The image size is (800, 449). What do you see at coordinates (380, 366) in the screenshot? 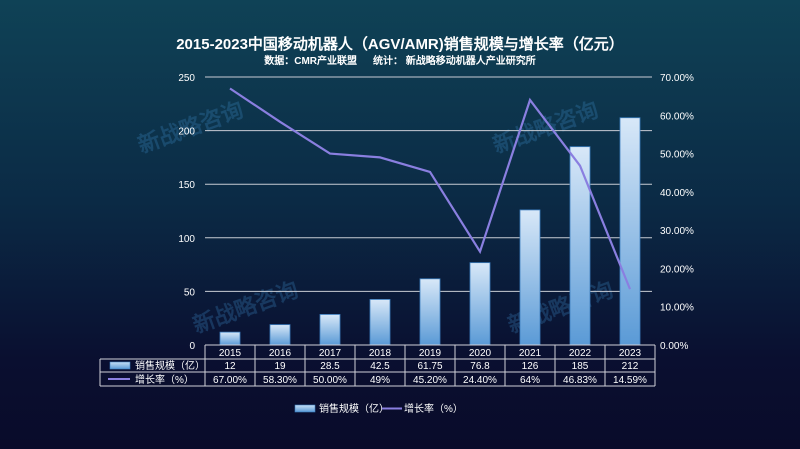
I see `bar-value-cell: 42.5` at bounding box center [380, 366].